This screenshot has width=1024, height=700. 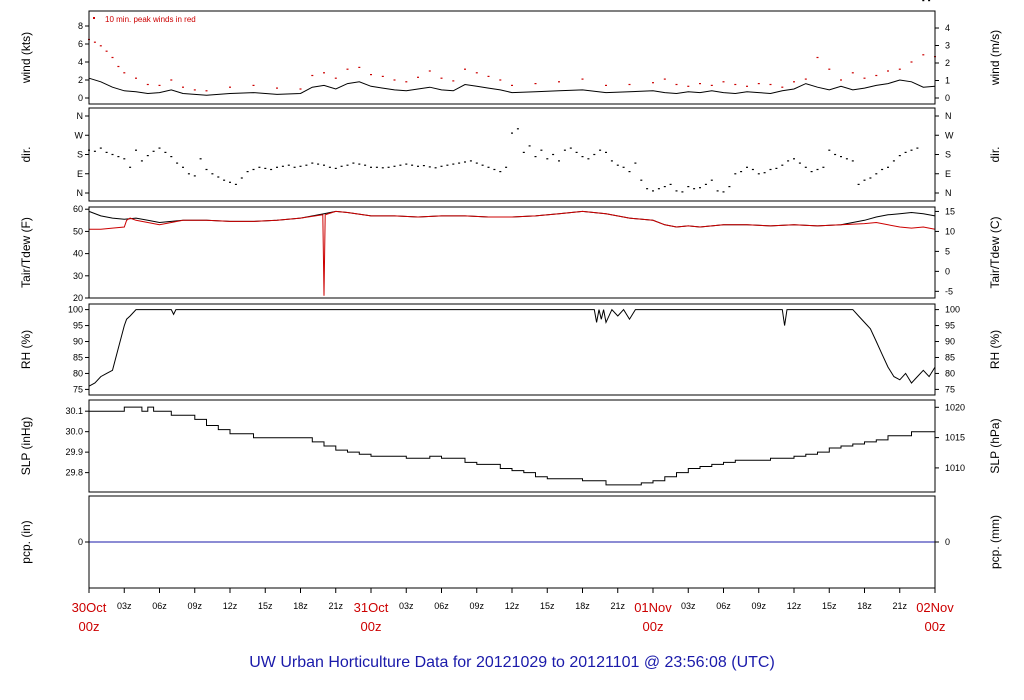 I want to click on panel-temp-right-tick-label: 0, so click(x=947, y=271).